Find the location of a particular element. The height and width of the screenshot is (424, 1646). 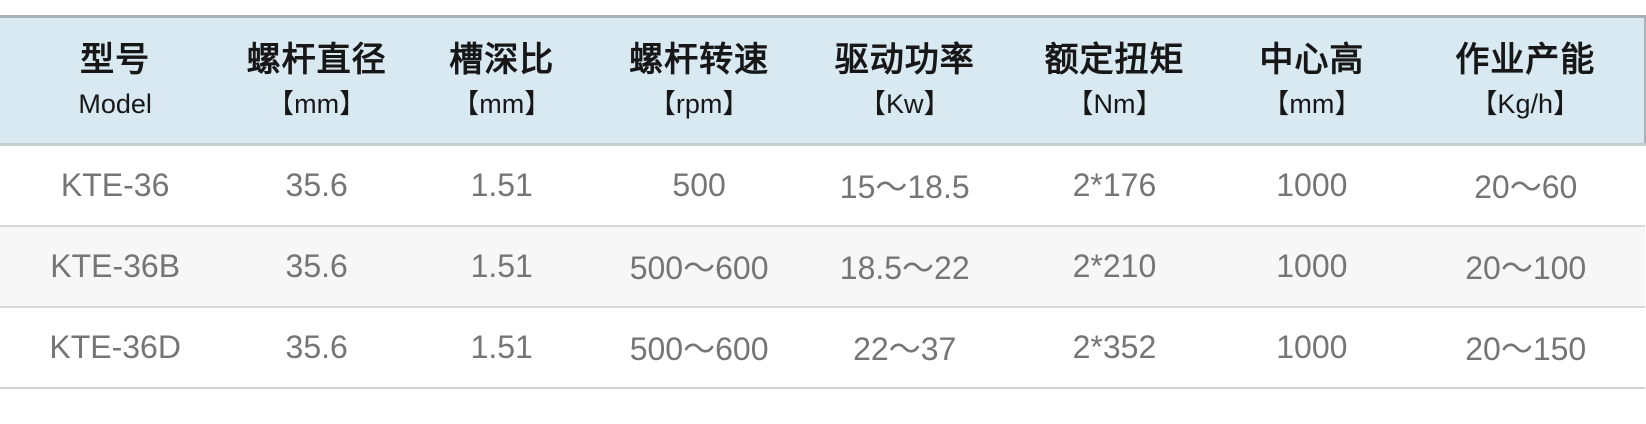

header-cell-center-height: 中心高 【mm】 is located at coordinates (1312, 80).